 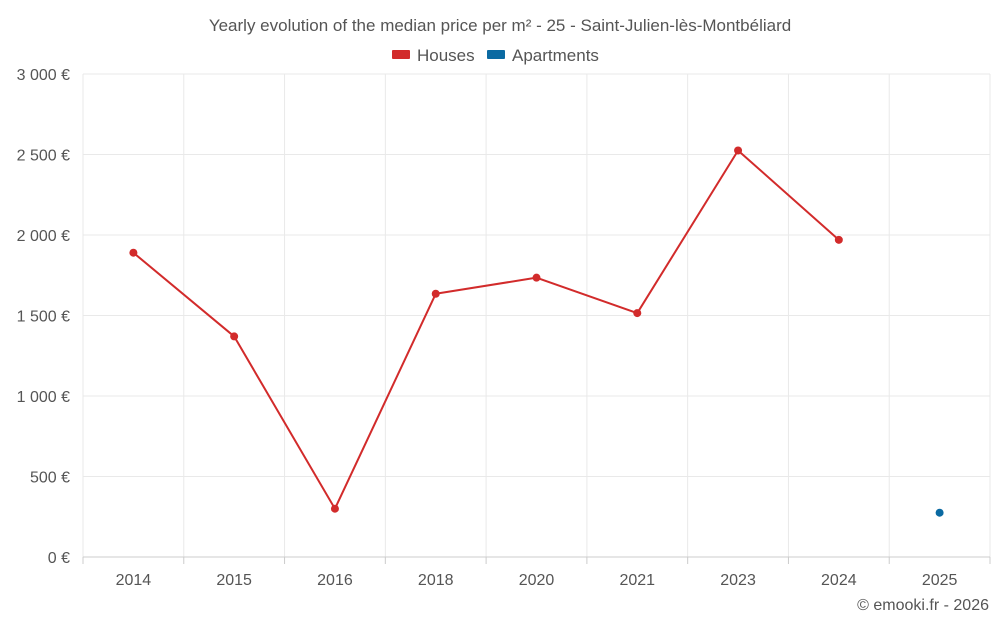 I want to click on y-tick-label-1: 500 €, so click(x=50, y=478).